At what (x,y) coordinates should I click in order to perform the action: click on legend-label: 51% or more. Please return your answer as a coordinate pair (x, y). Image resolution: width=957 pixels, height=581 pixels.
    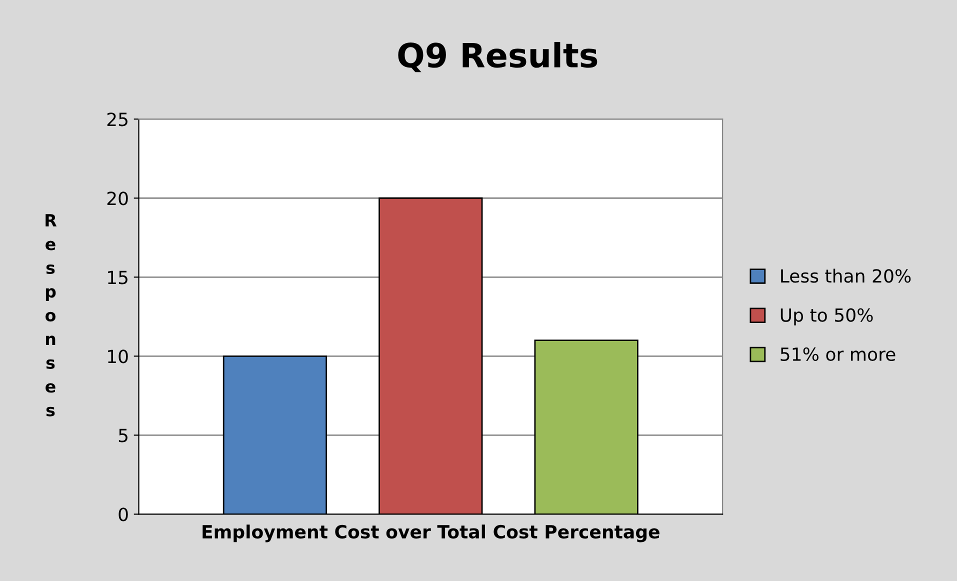
    Looking at the image, I should click on (838, 354).